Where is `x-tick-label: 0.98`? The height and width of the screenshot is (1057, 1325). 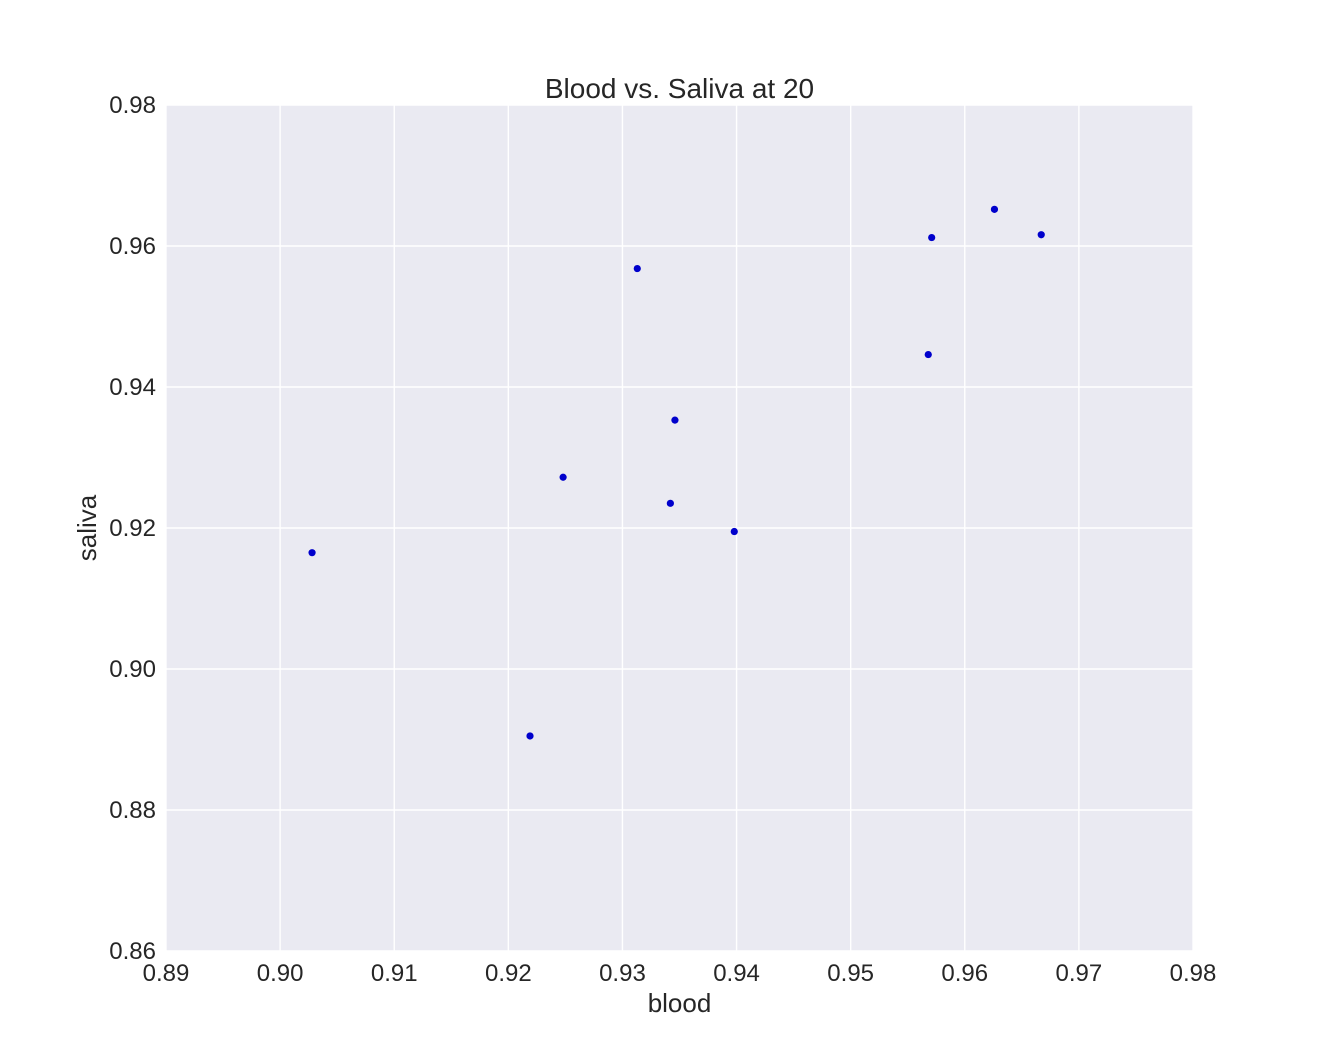 x-tick-label: 0.98 is located at coordinates (1193, 973).